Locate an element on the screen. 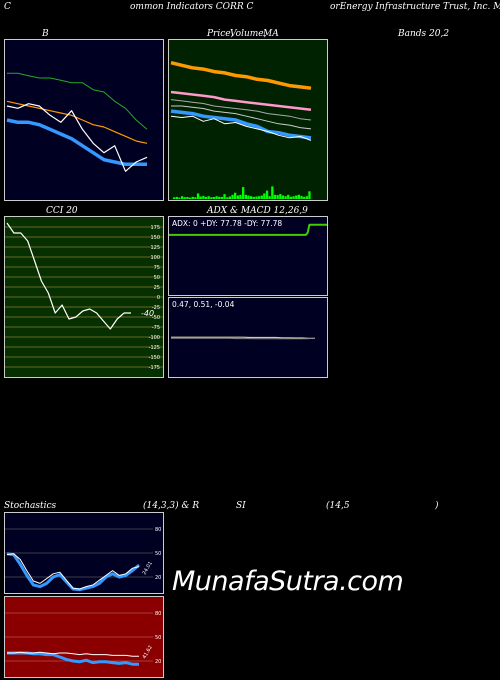 The image size is (500, 680). adx-line is located at coordinates (248, 229).